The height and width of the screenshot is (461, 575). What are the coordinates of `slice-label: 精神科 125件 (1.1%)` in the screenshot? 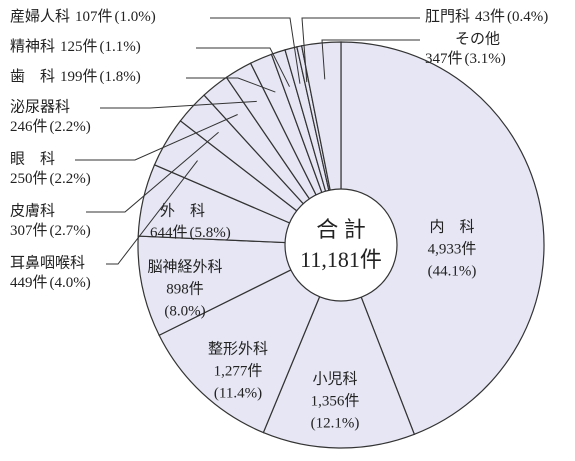 It's located at (75, 46).